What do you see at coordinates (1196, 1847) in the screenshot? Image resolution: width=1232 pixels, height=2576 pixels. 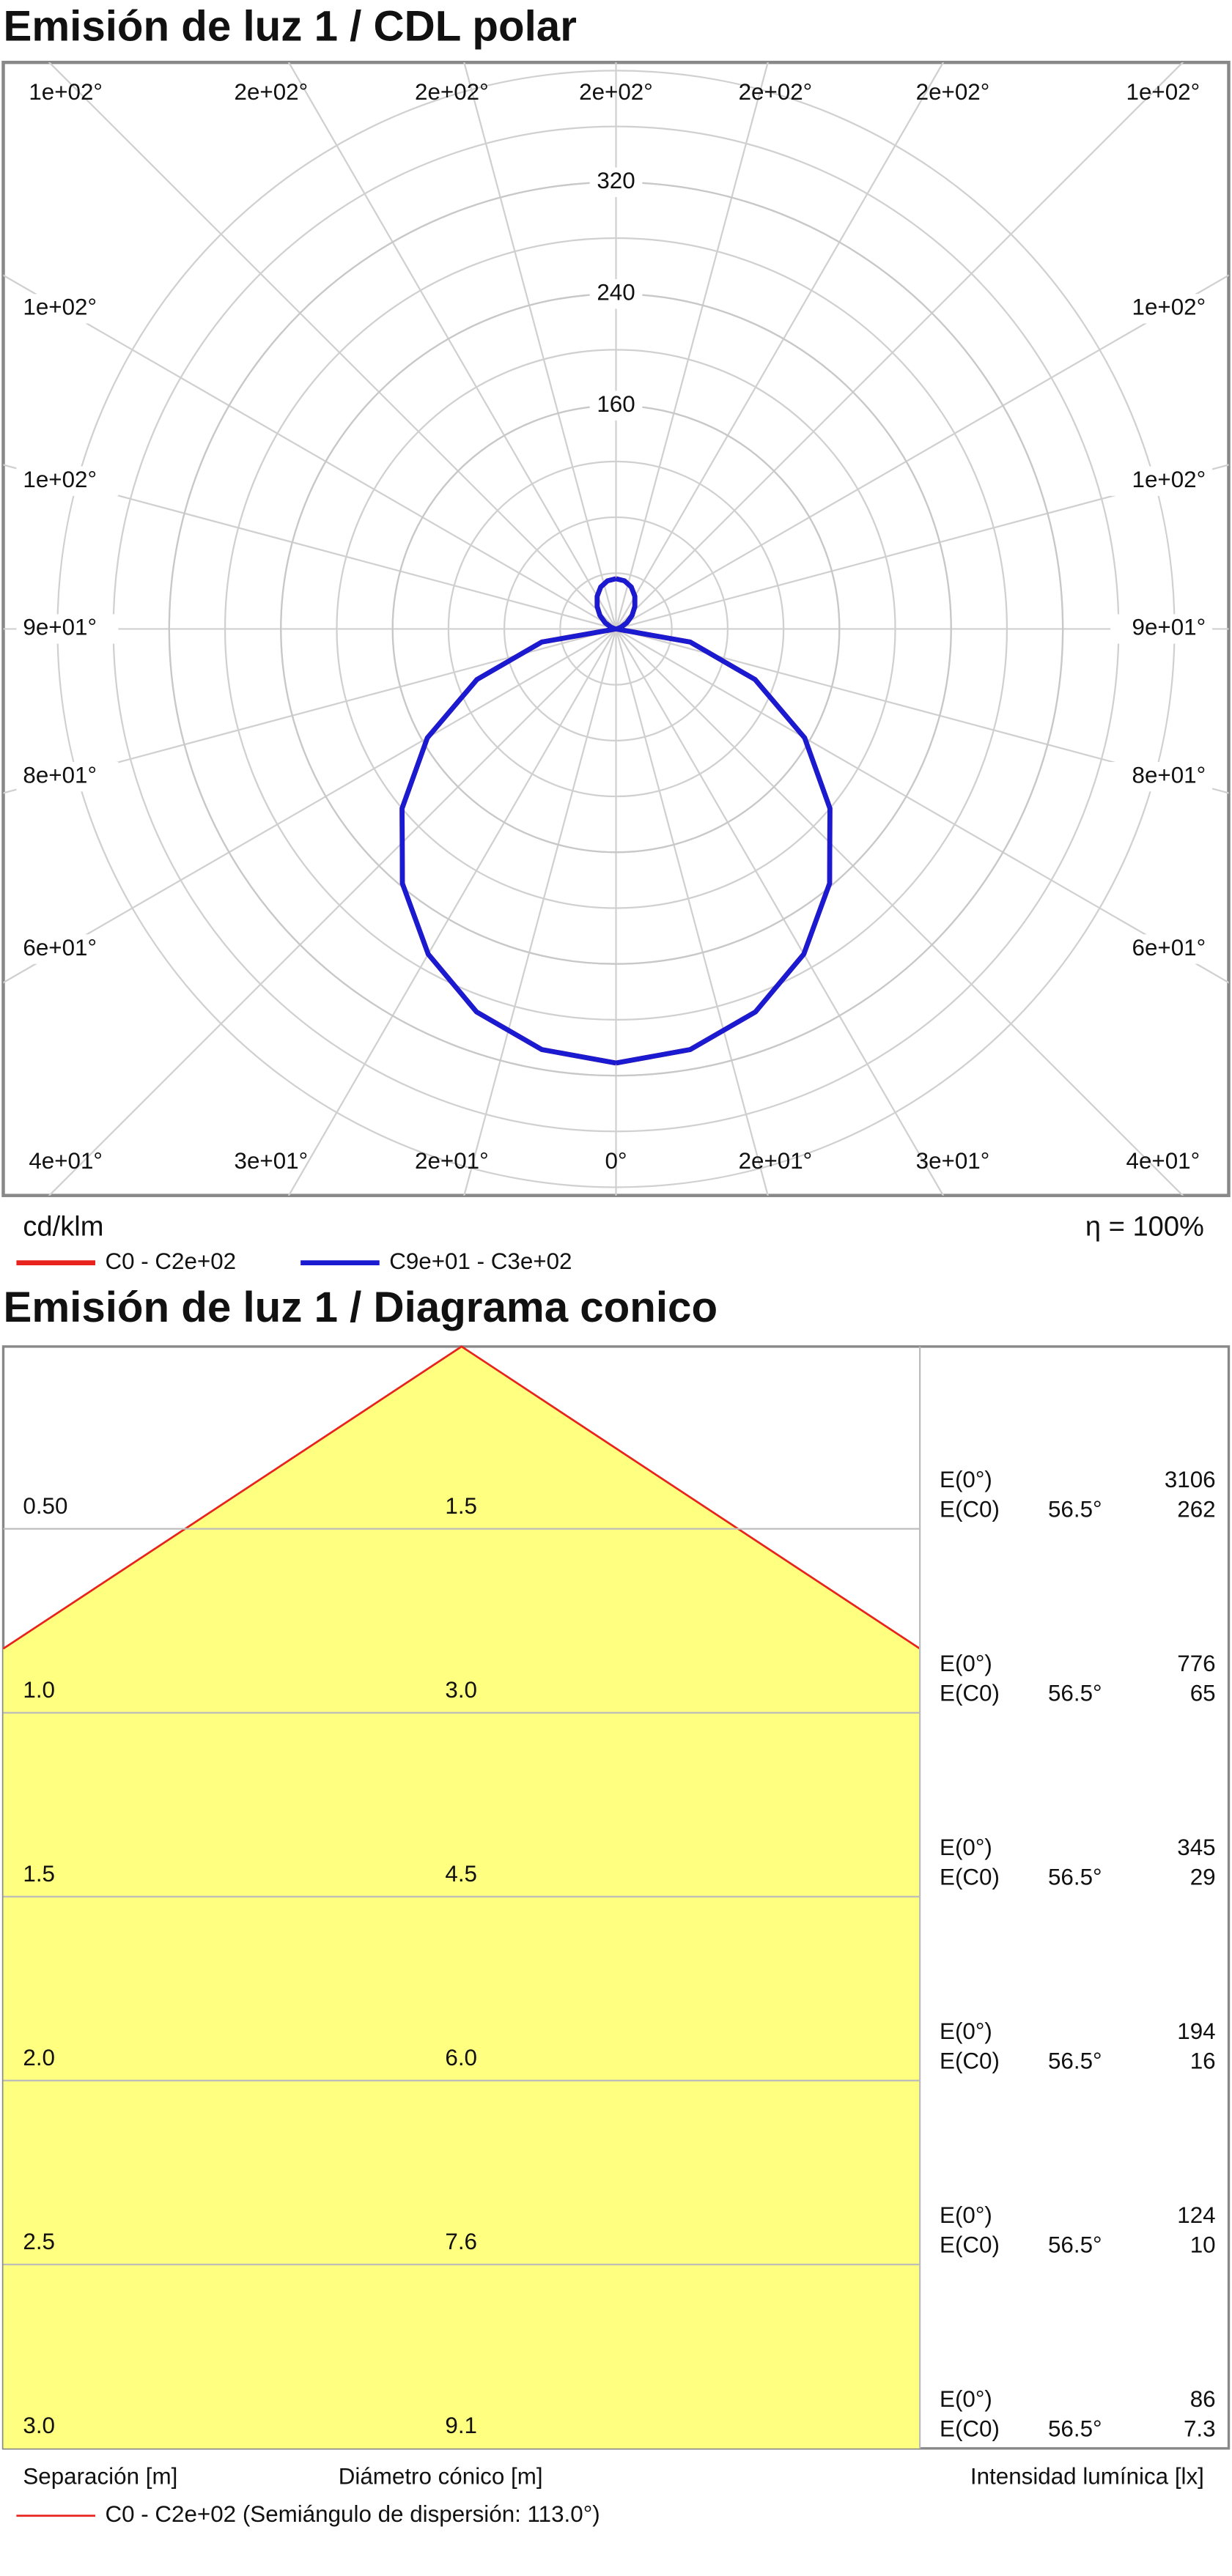 I see `e0-value: 345` at bounding box center [1196, 1847].